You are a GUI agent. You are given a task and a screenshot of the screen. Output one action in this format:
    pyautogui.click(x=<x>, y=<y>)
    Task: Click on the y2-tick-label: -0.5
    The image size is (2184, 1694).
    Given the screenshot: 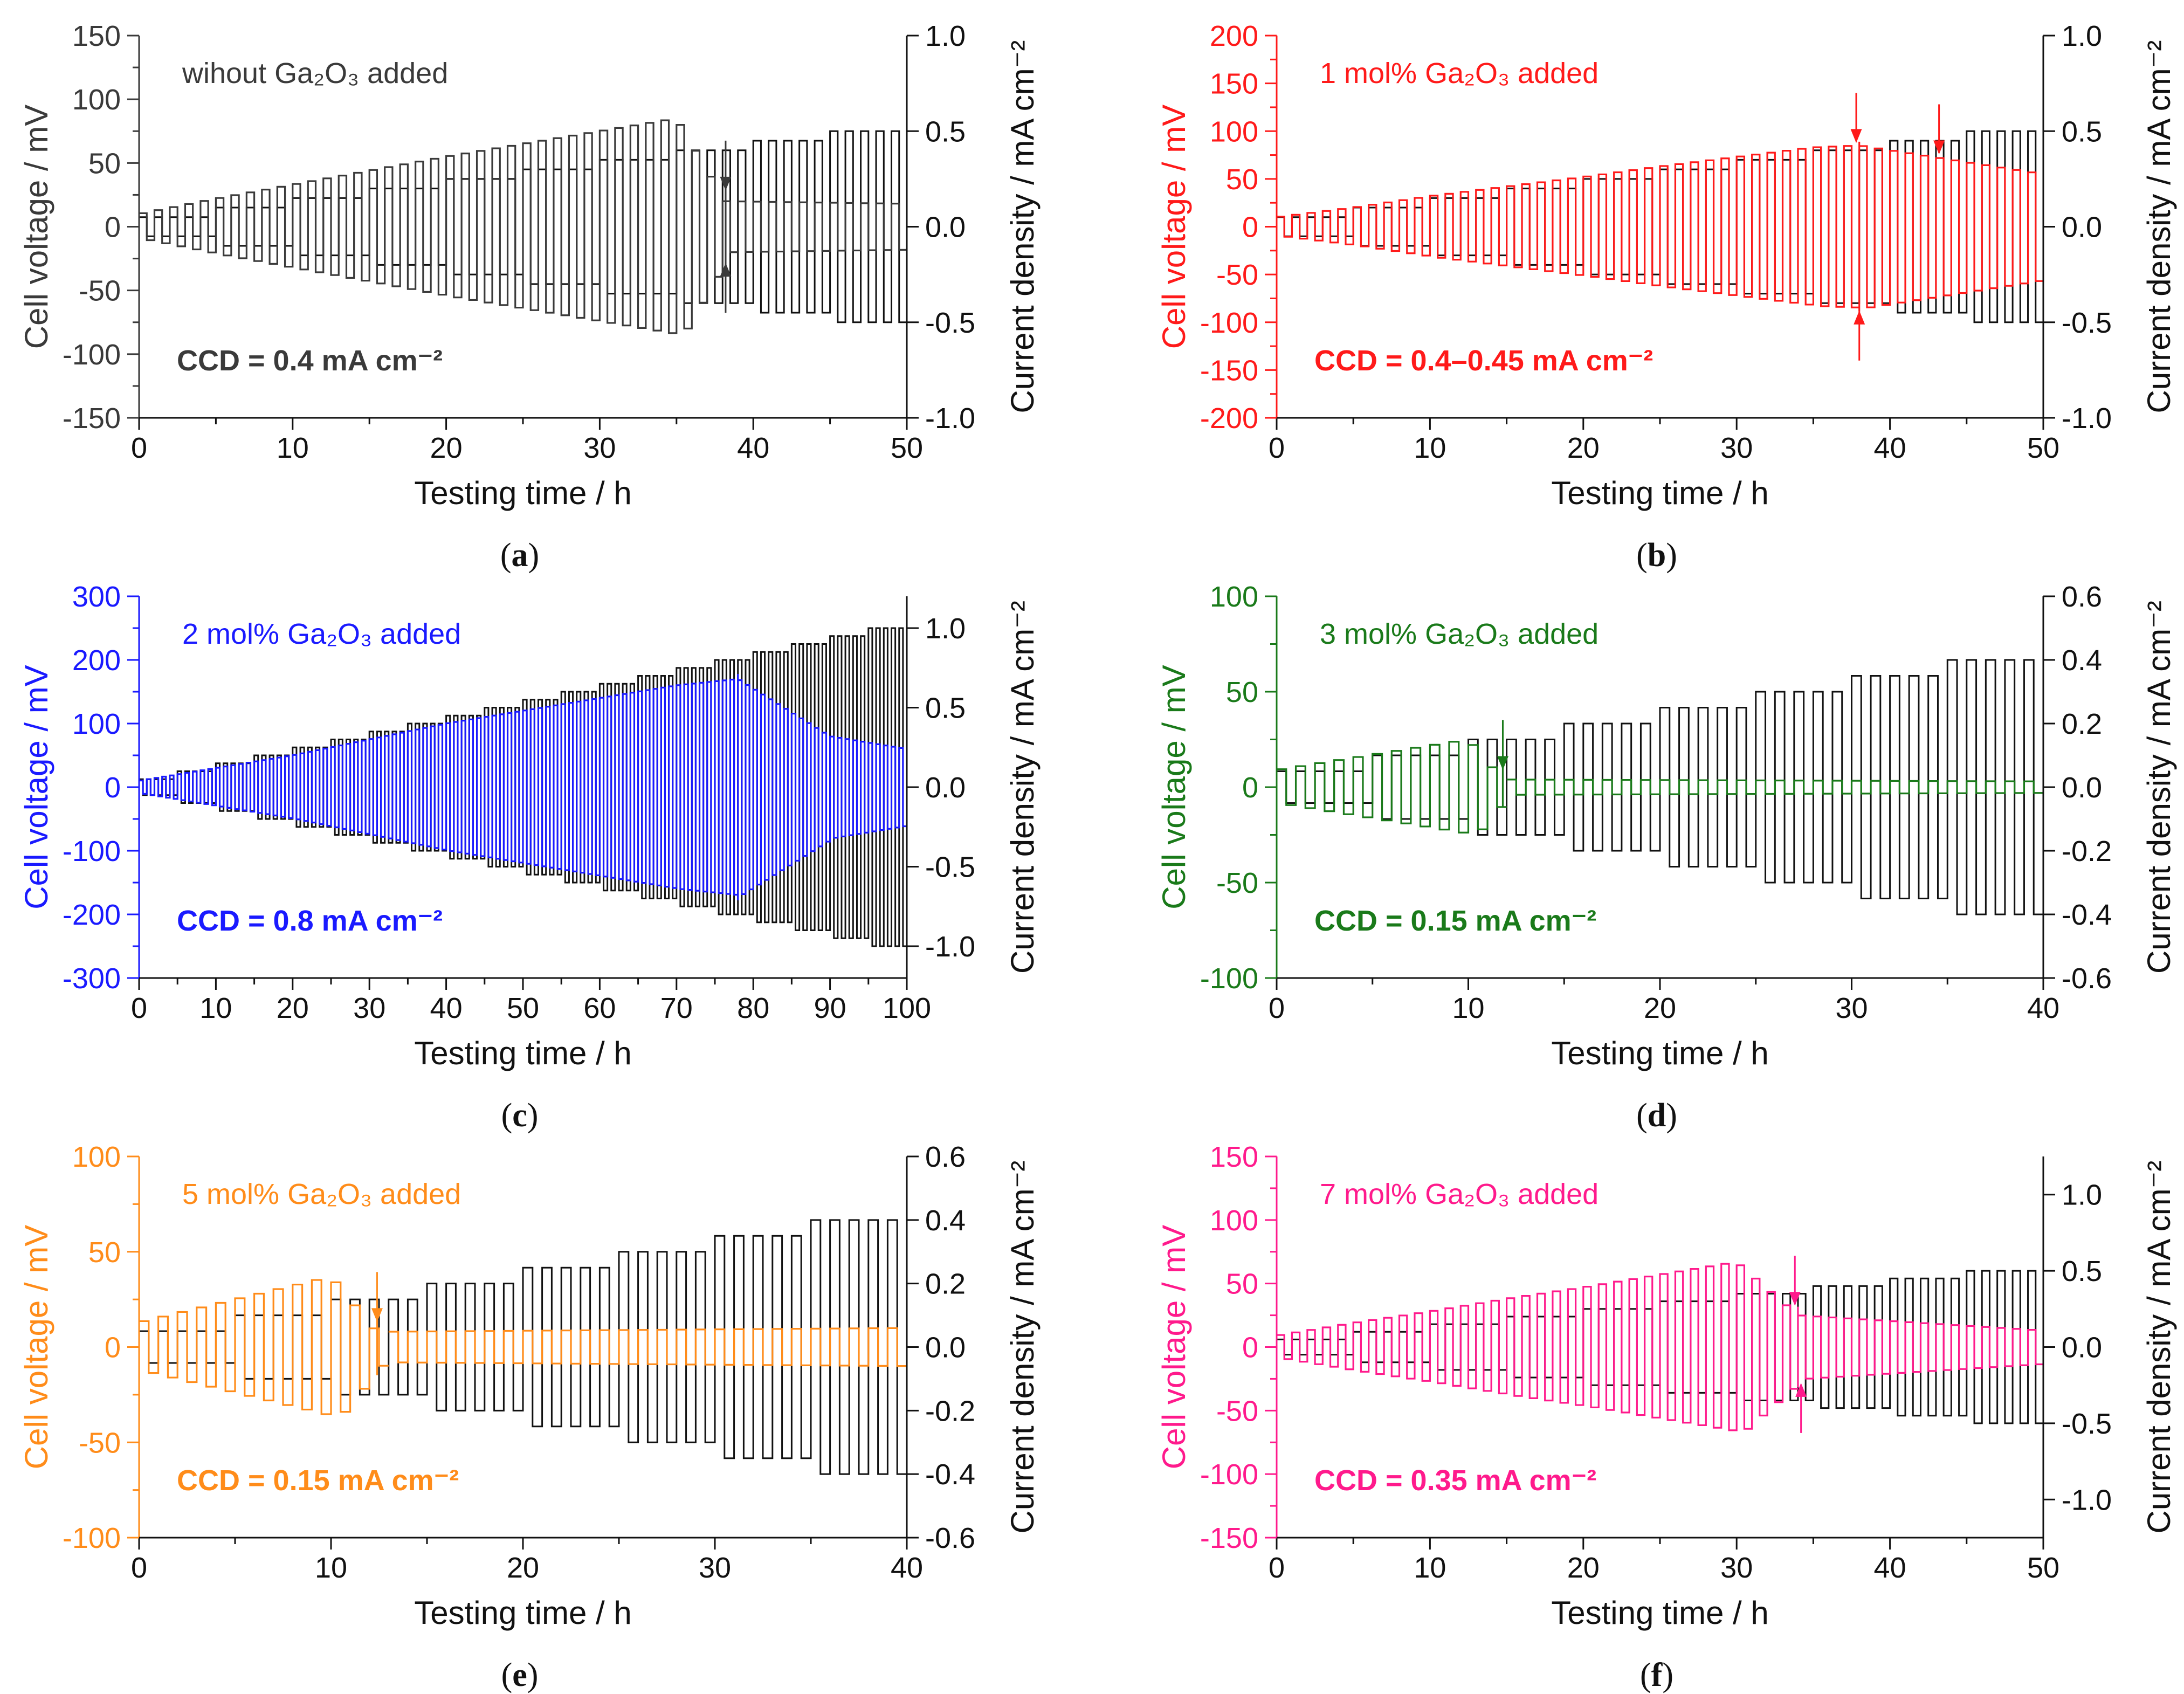 What is the action you would take?
    pyautogui.click(x=2087, y=1424)
    